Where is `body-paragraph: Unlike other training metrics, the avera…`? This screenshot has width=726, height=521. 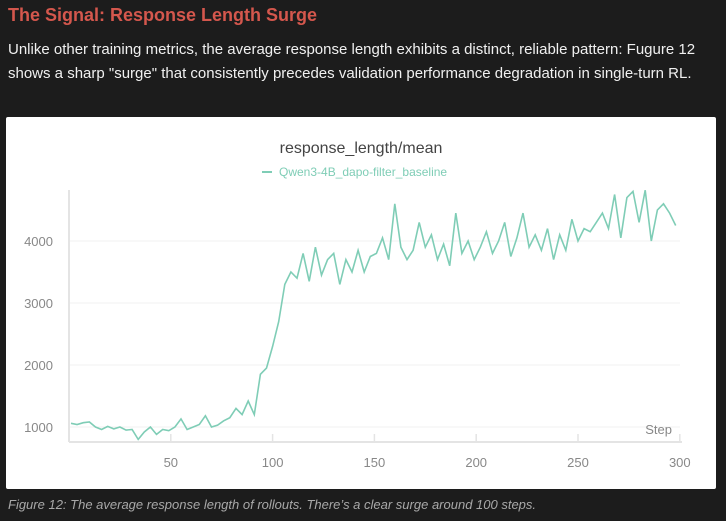
body-paragraph: Unlike other training metrics, the avera… is located at coordinates (352, 61).